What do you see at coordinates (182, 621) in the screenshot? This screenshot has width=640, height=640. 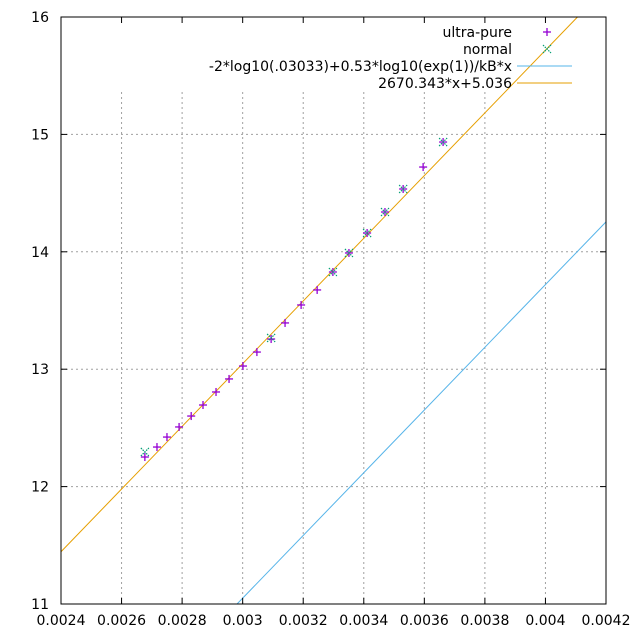 I see `x-tick-label: 0.0028` at bounding box center [182, 621].